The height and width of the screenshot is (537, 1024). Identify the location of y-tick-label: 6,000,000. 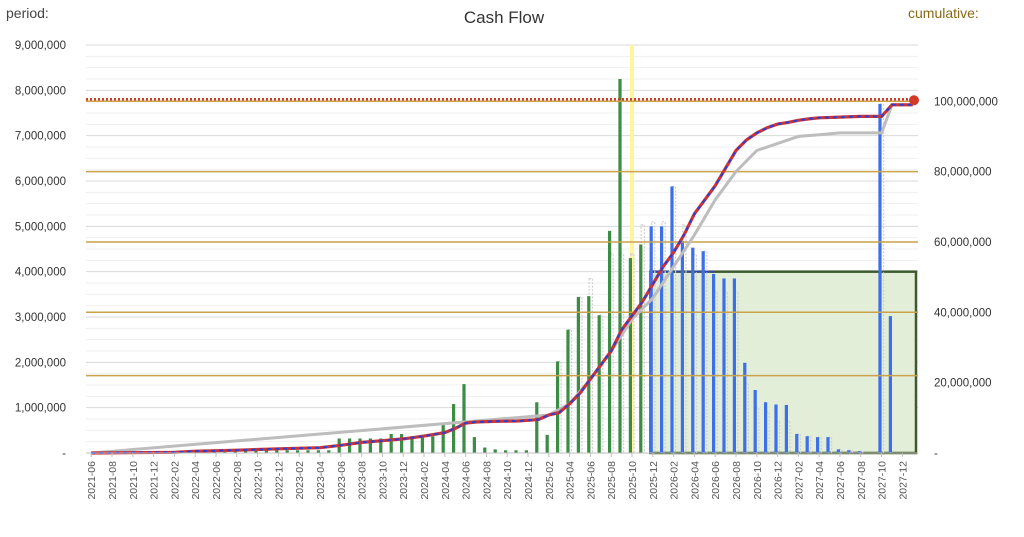
(40, 182).